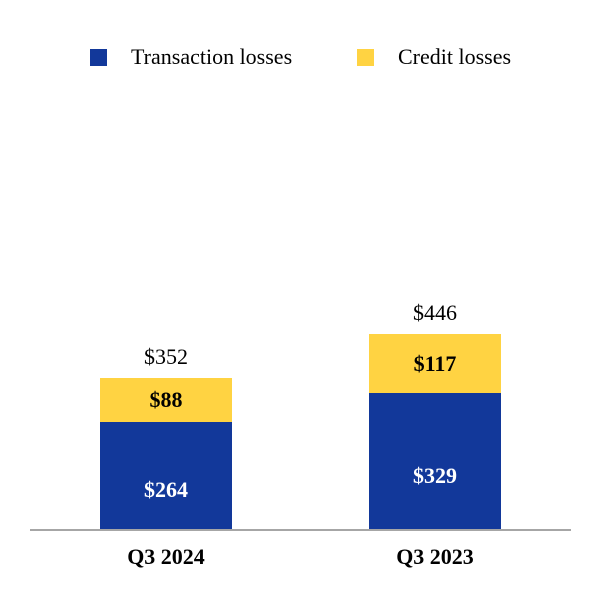 This screenshot has width=600, height=600. Describe the element at coordinates (212, 56) in the screenshot. I see `legend-label-transaction-losses: Transaction losses` at that location.